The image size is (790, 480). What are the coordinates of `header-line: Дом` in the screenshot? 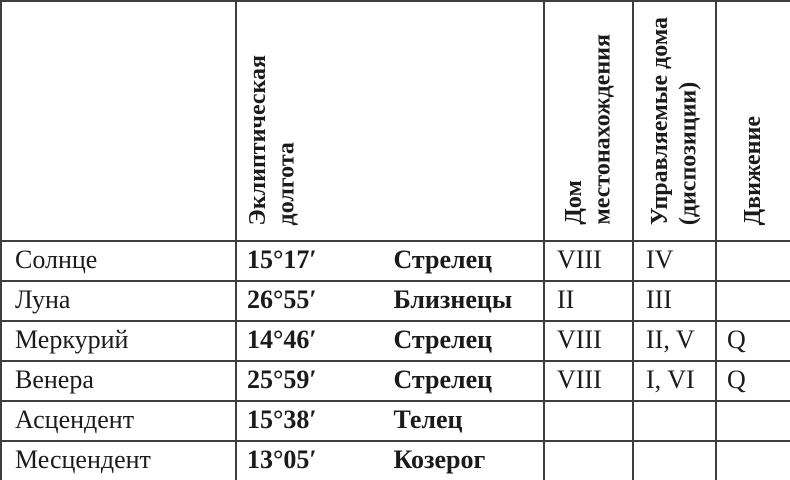 It's located at (574, 202).